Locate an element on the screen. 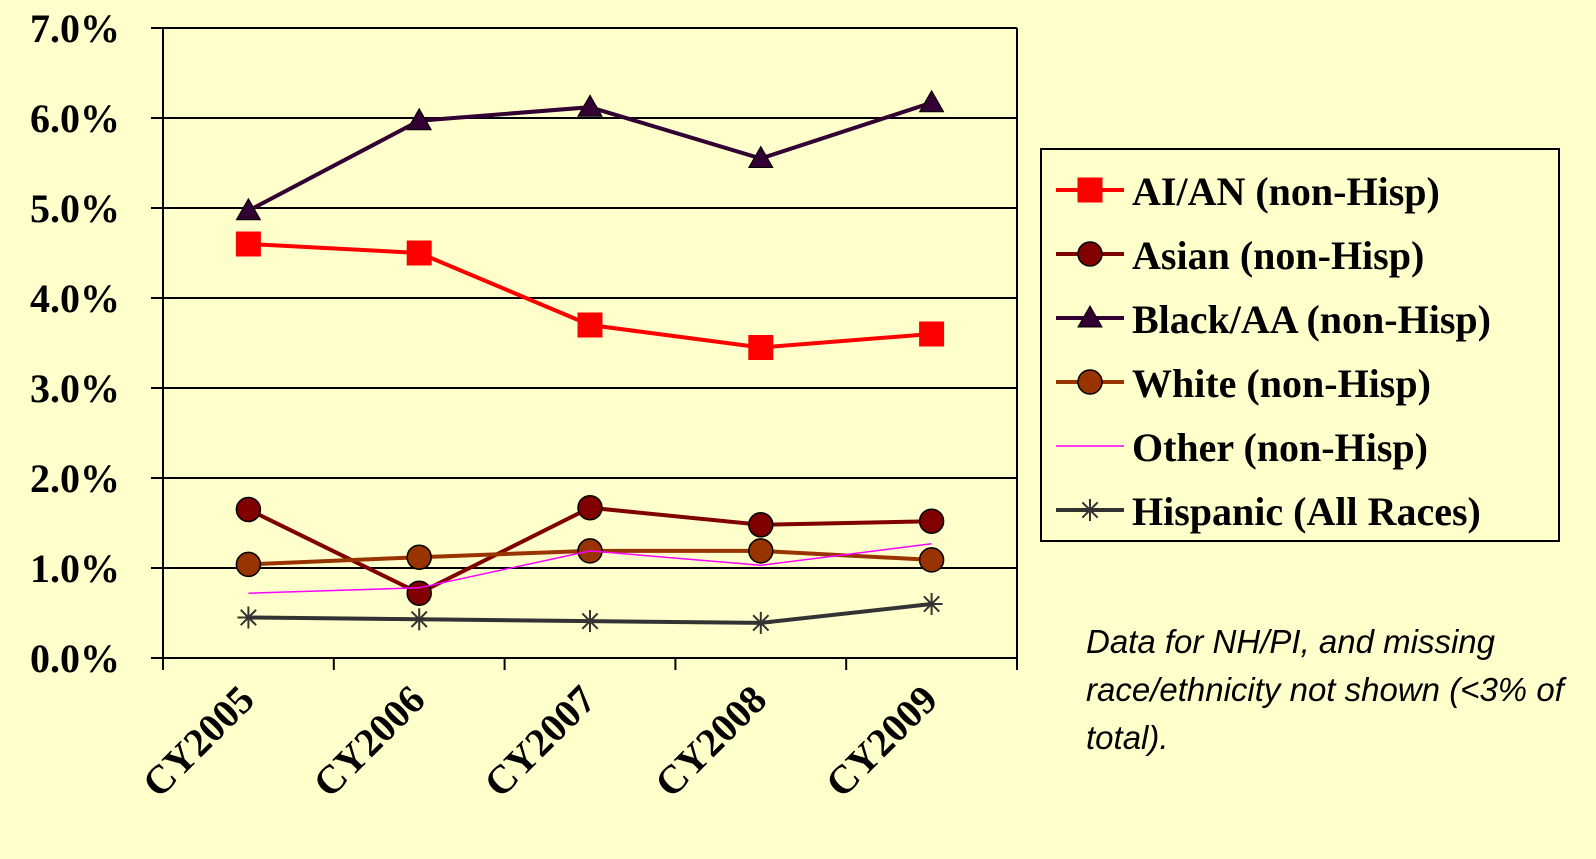 The width and height of the screenshot is (1596, 859). x-tick-label: CY2008 is located at coordinates (710, 741).